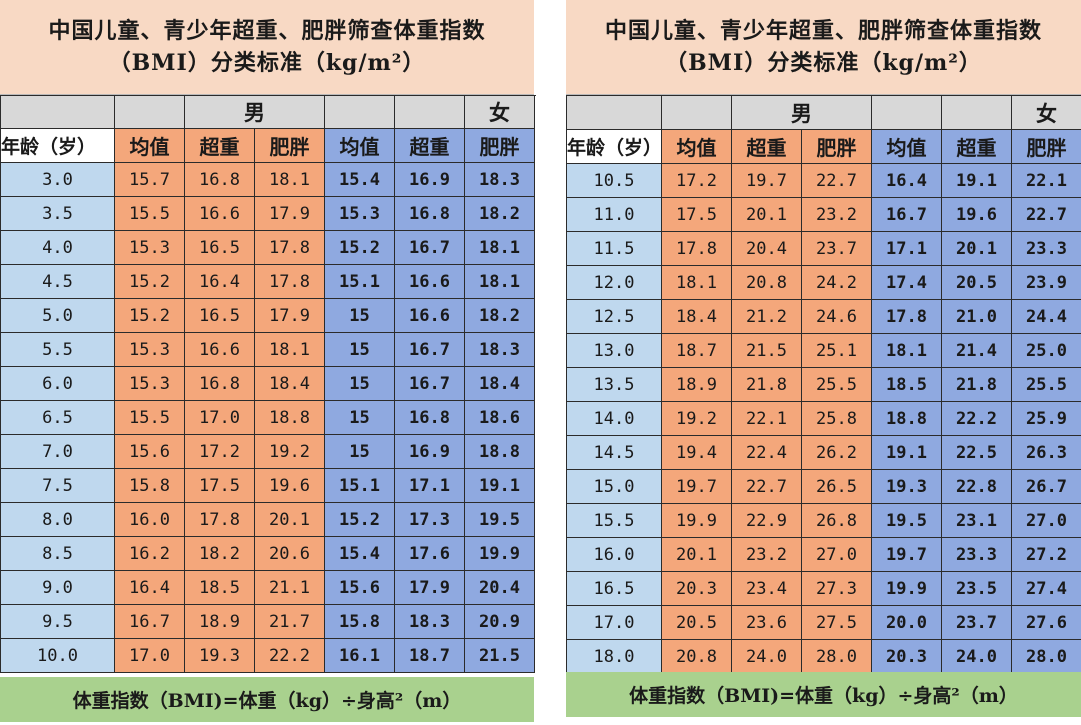 The height and width of the screenshot is (725, 1081). I want to click on male-value-cell: 18.9, so click(696, 384).